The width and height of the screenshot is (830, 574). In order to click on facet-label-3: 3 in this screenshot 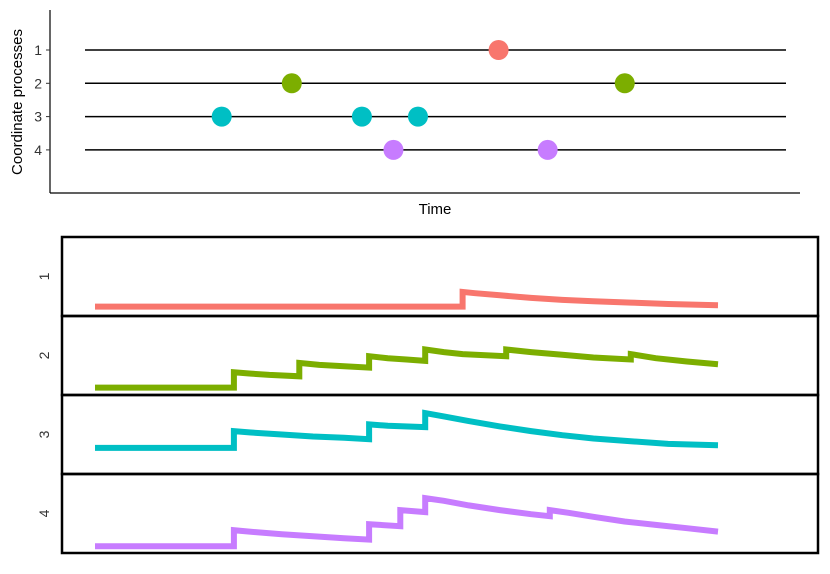, I will do `click(44, 434)`.